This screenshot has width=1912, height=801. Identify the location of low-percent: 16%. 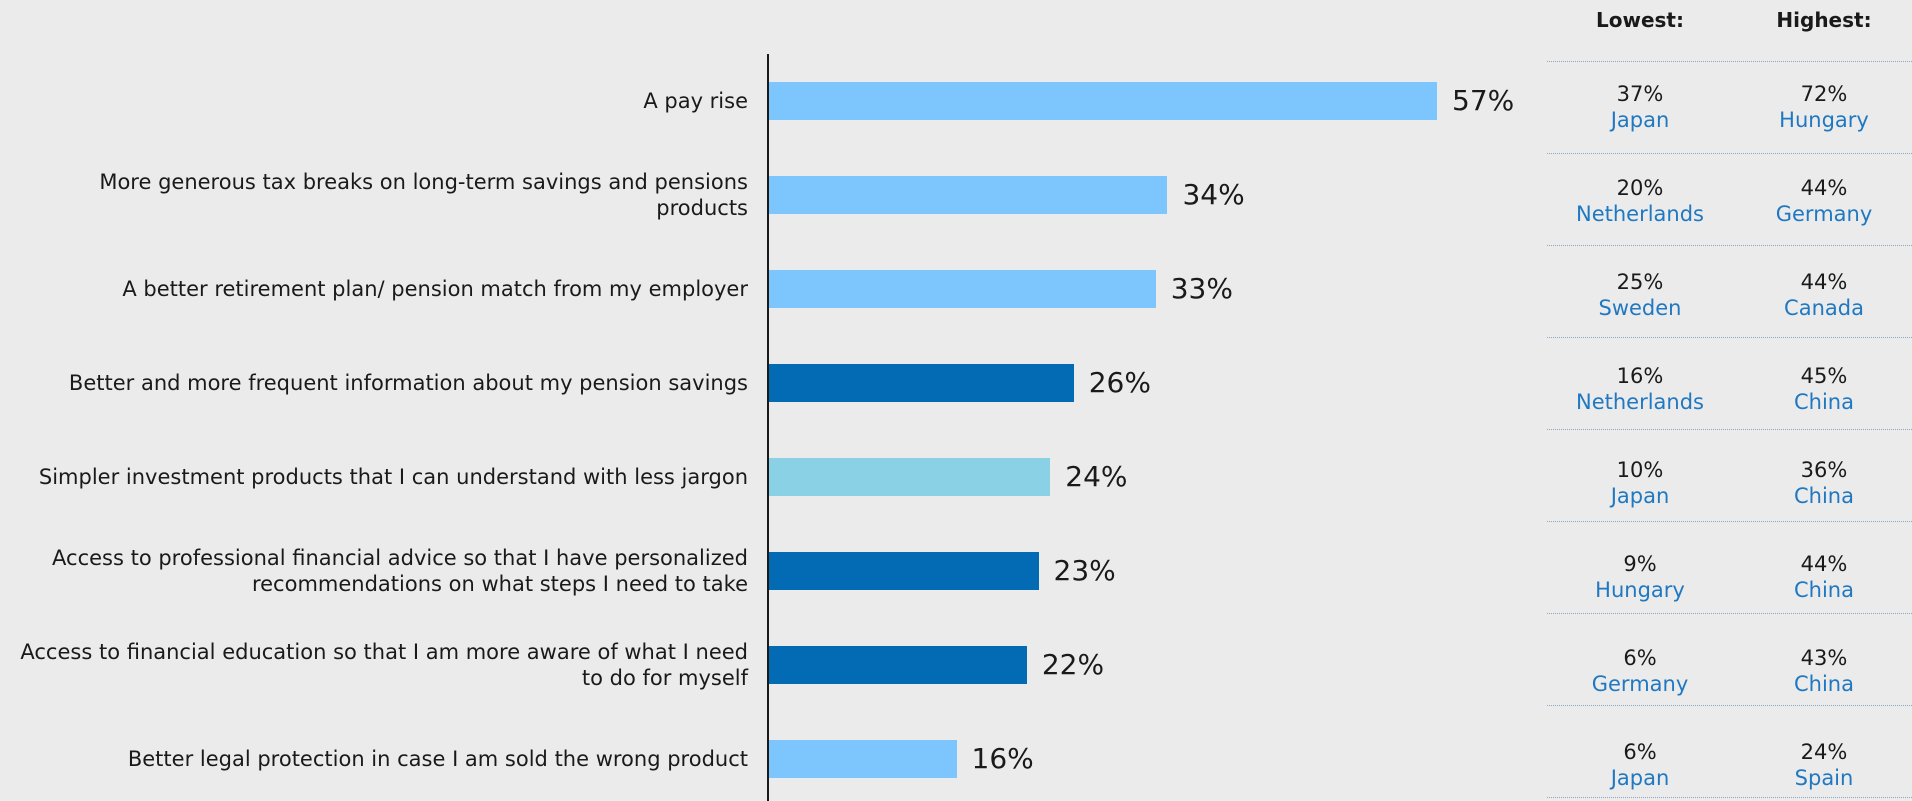
(1640, 376).